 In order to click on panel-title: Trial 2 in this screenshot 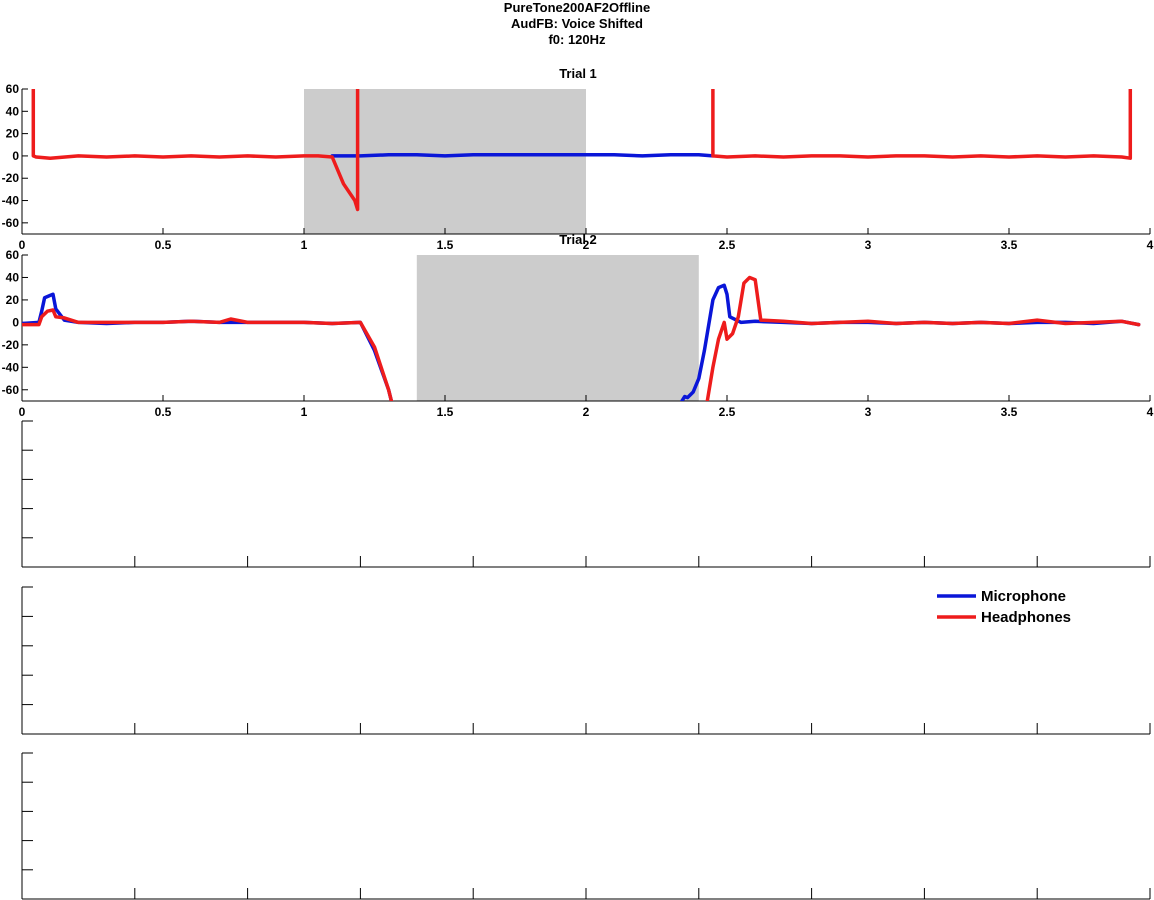, I will do `click(578, 239)`.